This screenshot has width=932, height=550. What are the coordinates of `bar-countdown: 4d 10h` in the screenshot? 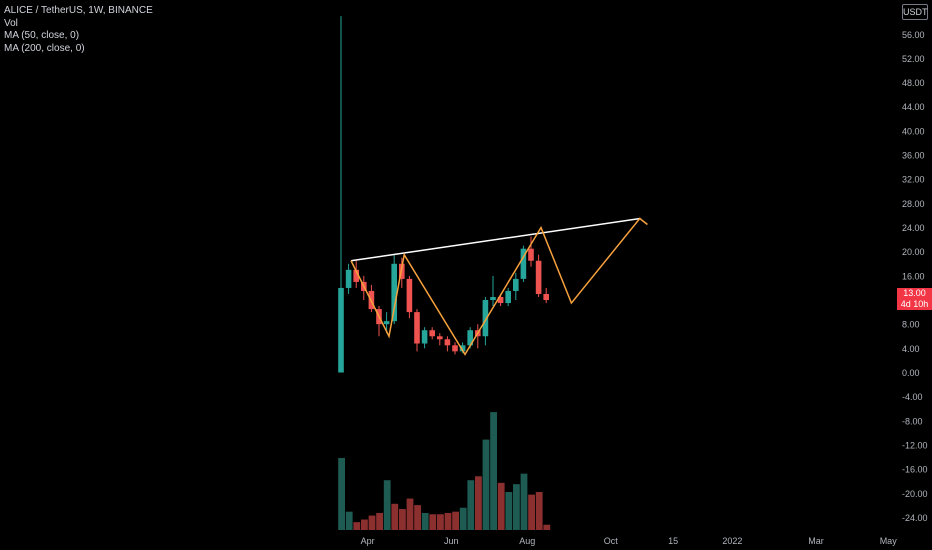 It's located at (914, 304).